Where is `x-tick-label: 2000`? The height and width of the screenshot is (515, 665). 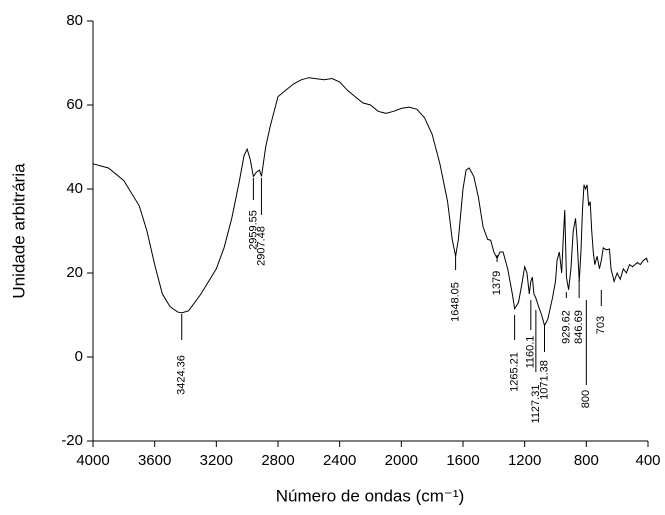
x-tick-label: 2000 is located at coordinates (401, 460).